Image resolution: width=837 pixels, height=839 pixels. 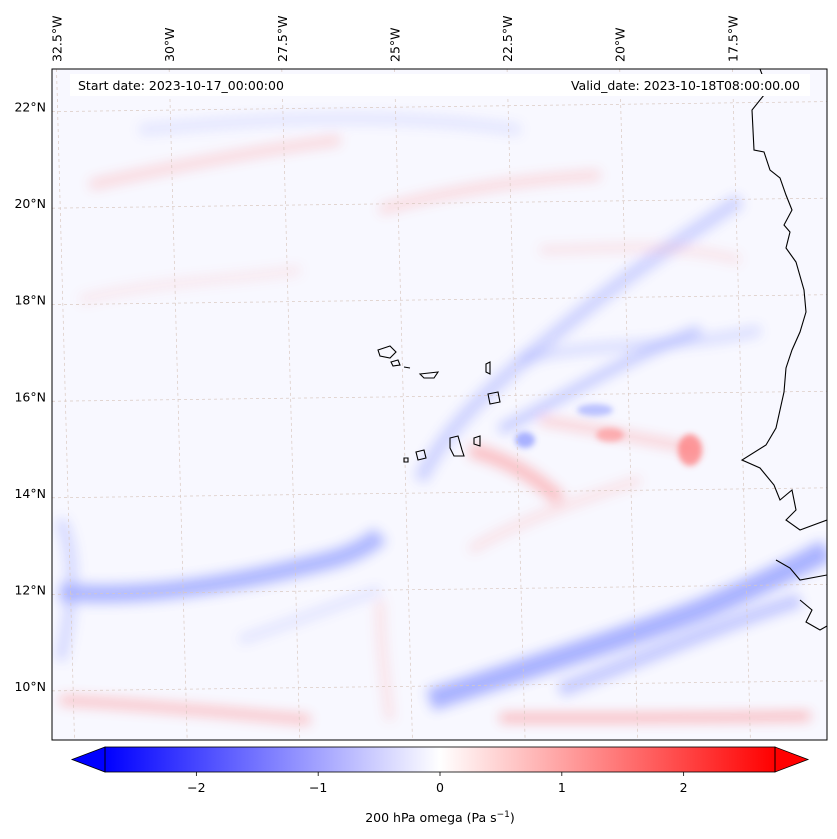 What do you see at coordinates (387, 352) in the screenshot?
I see `island-santo-antao` at bounding box center [387, 352].